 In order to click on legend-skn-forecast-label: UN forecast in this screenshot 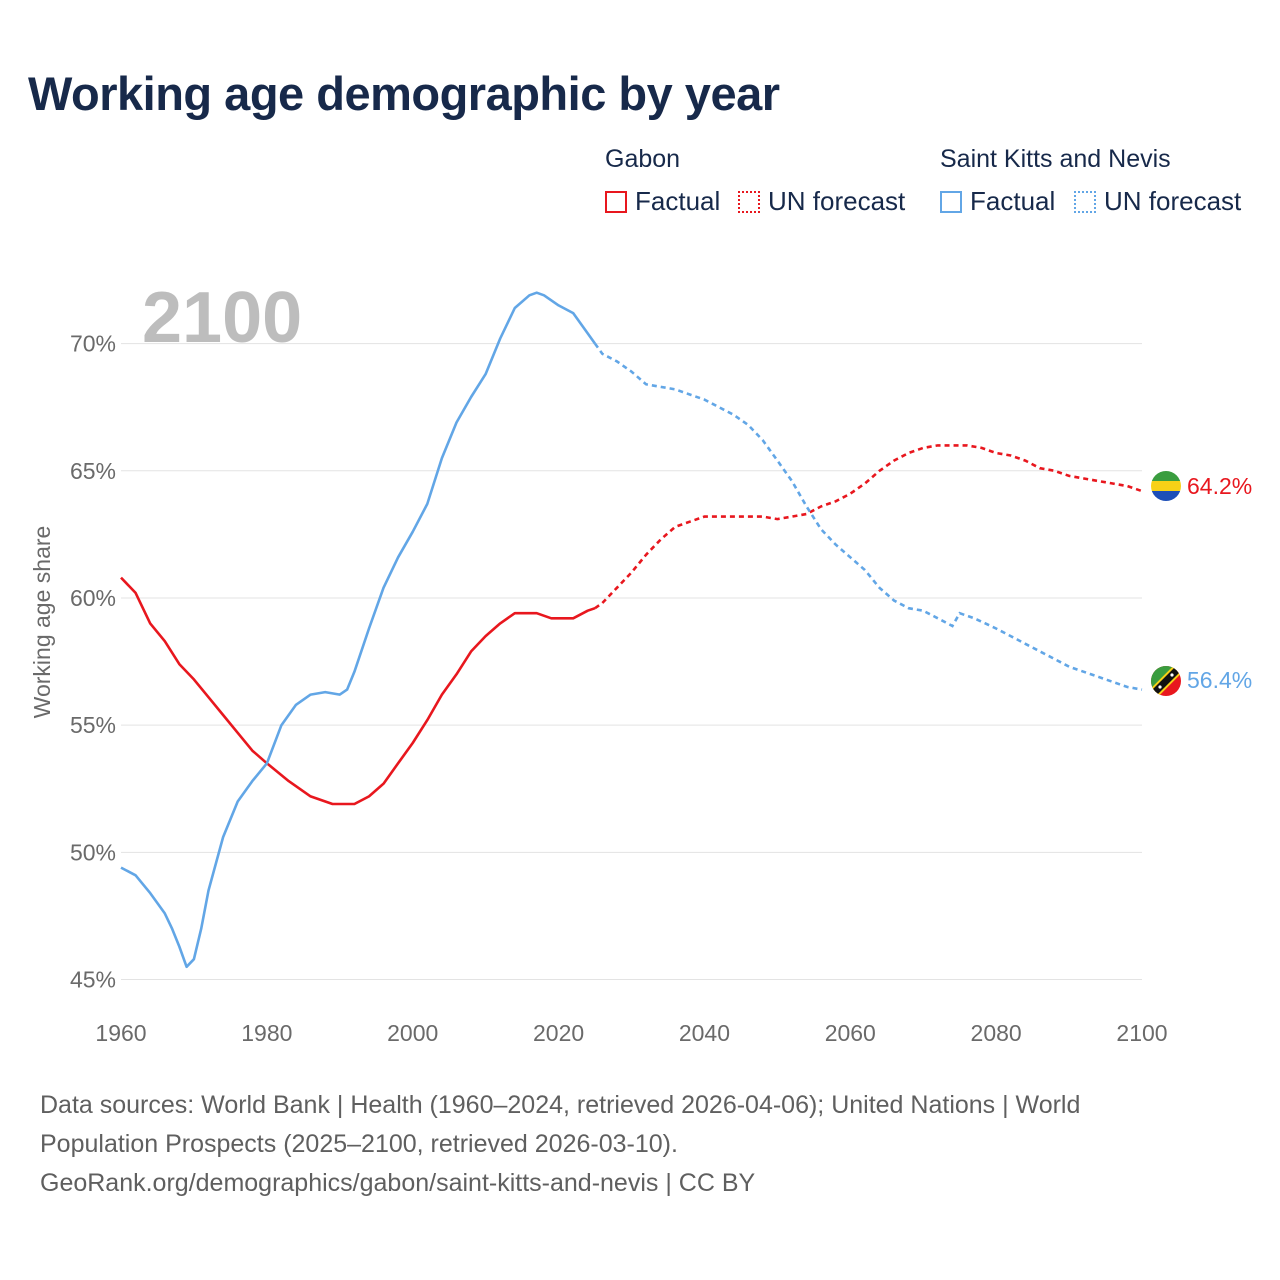, I will do `click(1173, 201)`.